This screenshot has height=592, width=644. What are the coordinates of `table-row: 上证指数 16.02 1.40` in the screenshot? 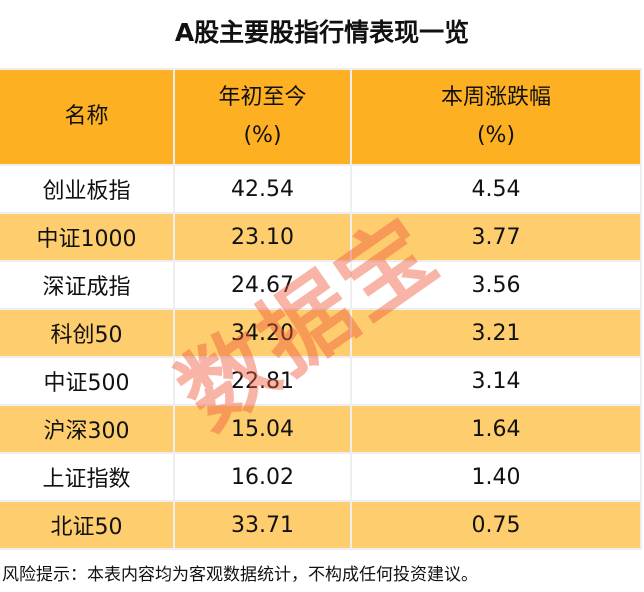 It's located at (320, 477).